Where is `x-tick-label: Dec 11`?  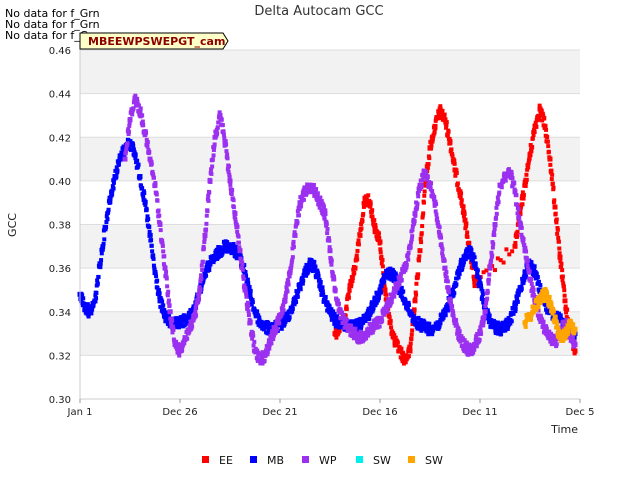
x-tick-label: Dec 11 is located at coordinates (479, 412).